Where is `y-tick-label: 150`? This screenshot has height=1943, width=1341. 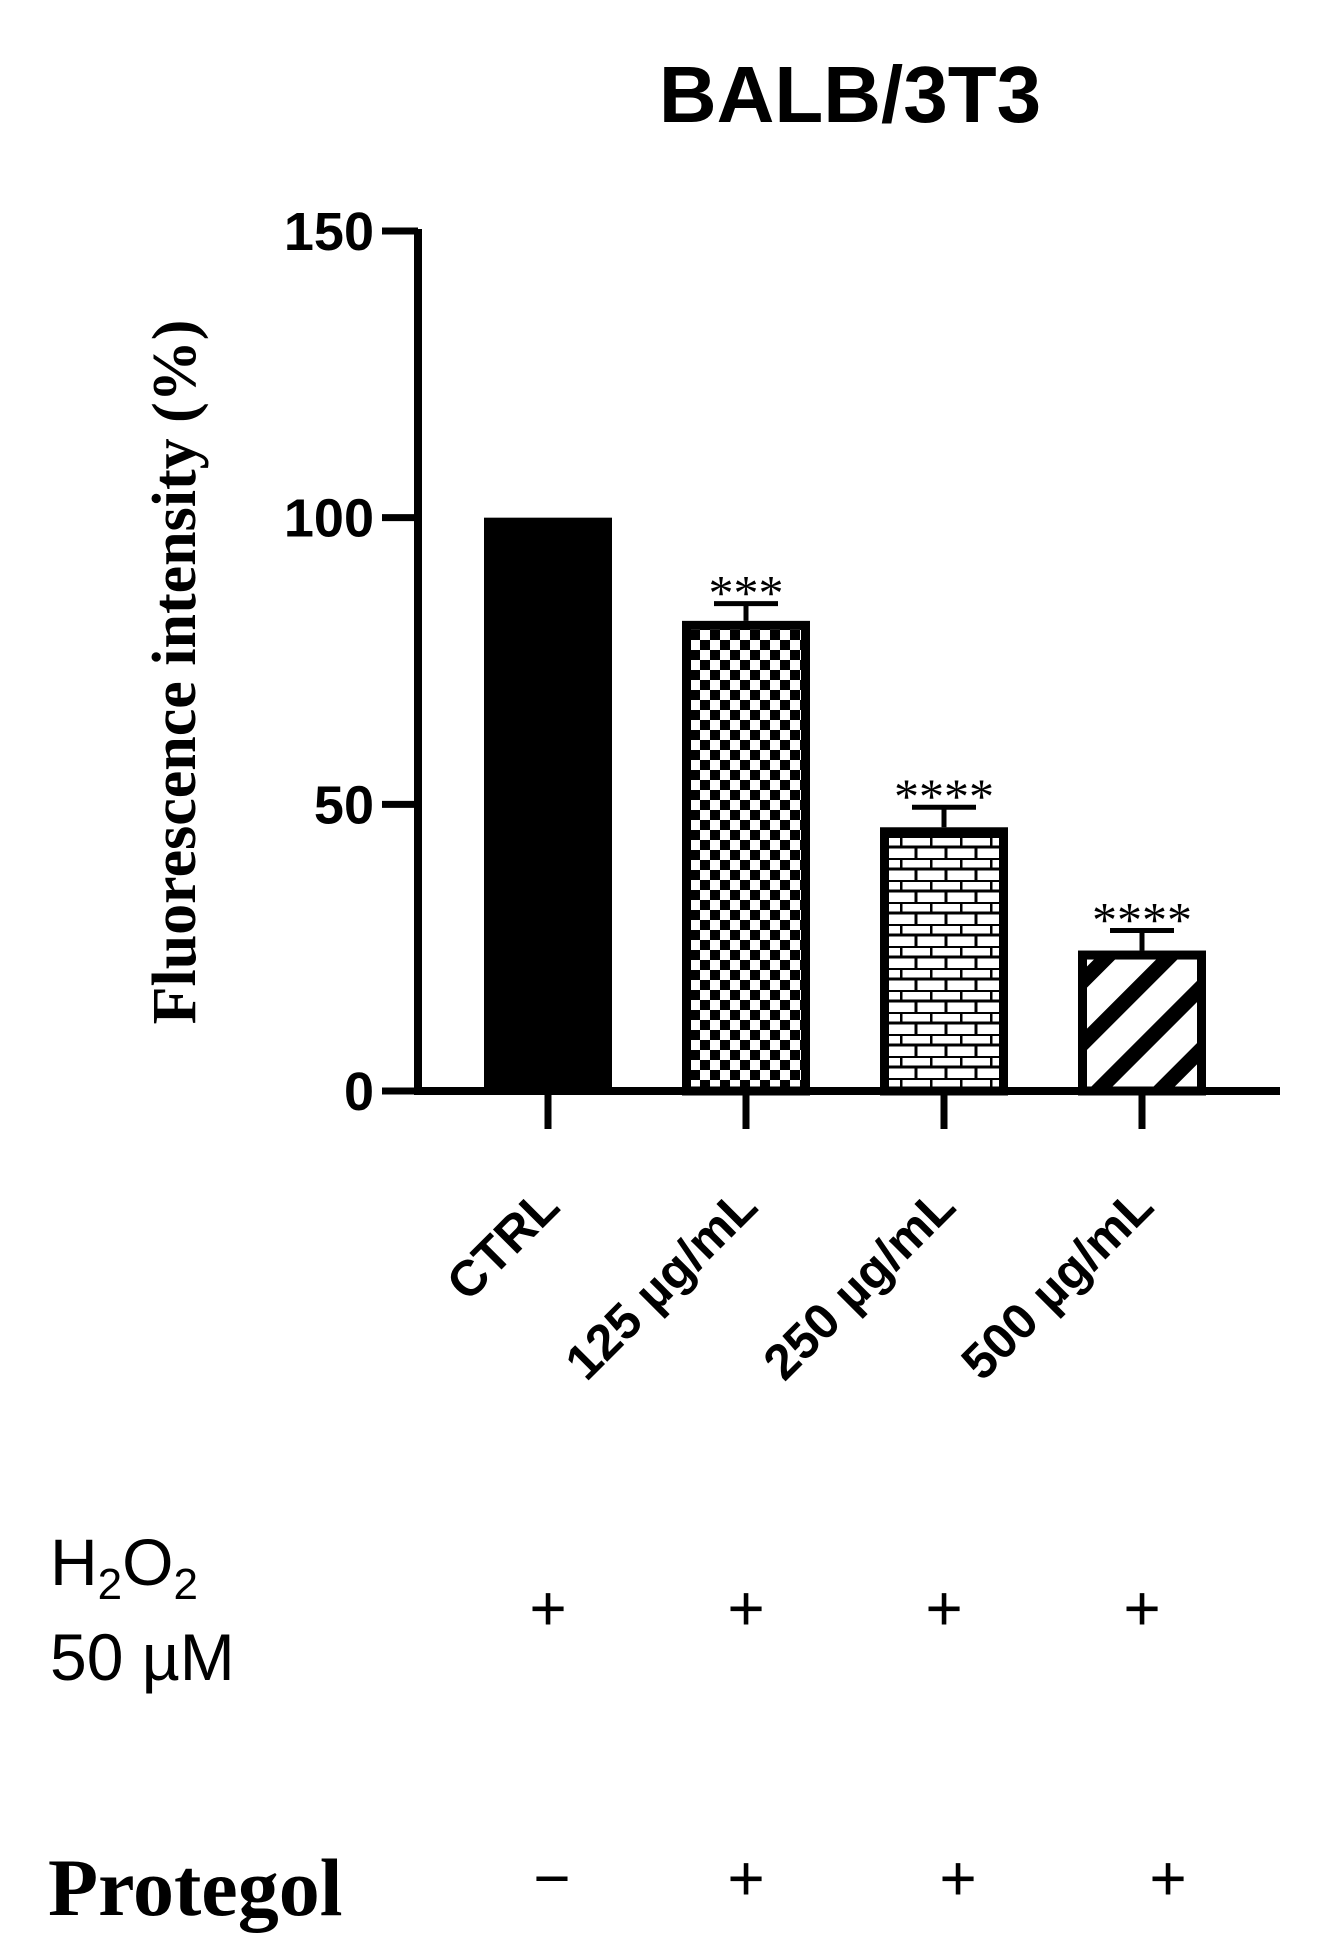
y-tick-label: 150 is located at coordinates (329, 232).